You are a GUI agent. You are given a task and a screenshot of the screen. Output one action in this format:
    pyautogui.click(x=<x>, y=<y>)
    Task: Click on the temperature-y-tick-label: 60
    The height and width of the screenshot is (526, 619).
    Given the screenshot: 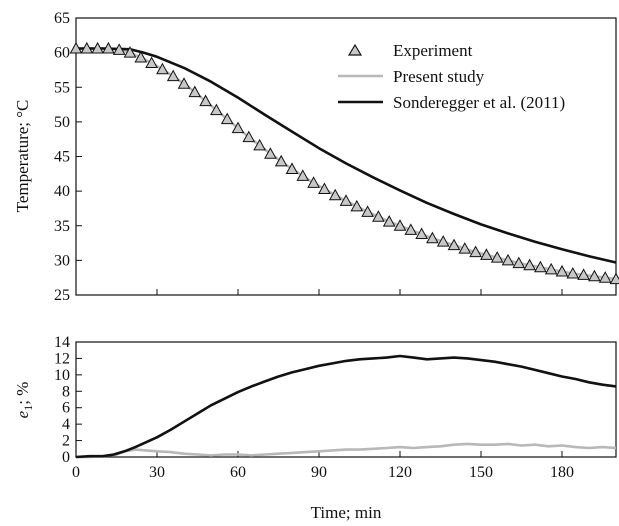 What is the action you would take?
    pyautogui.click(x=62, y=53)
    